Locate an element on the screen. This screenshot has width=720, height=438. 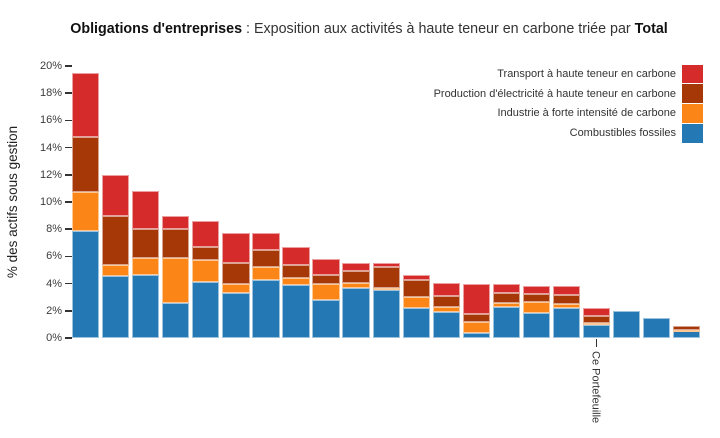
bar-11-segment-fossiles is located at coordinates (386, 314).